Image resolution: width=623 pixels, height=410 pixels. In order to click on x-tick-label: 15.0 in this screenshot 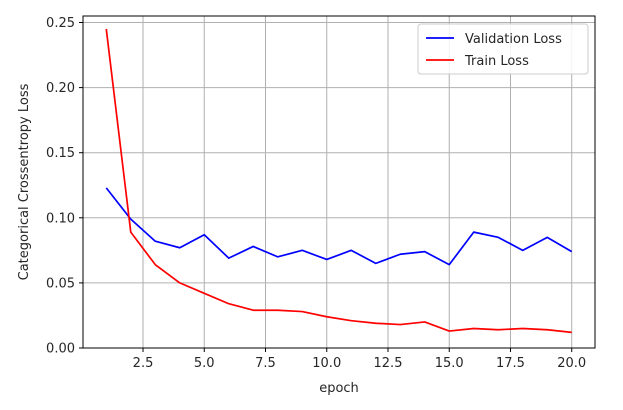, I will do `click(449, 363)`.